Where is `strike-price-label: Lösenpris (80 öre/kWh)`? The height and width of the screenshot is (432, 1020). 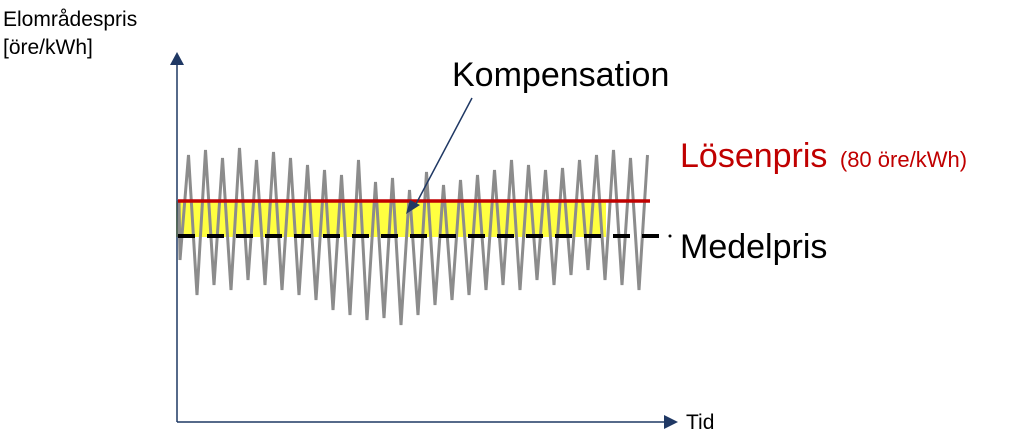 strike-price-label: Lösenpris (80 öre/kWh) is located at coordinates (823, 156).